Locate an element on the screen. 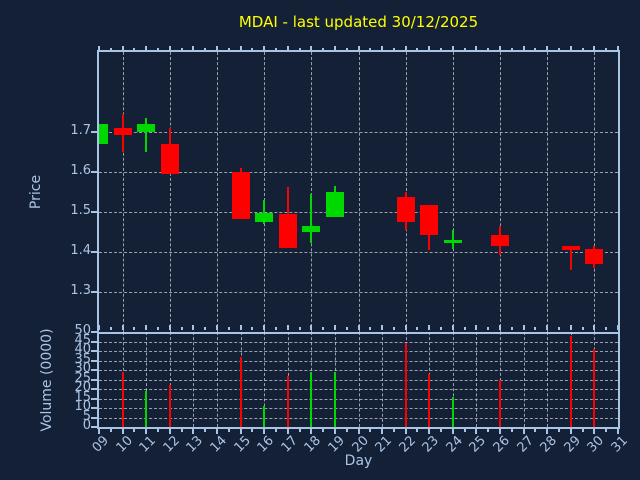 The width and height of the screenshot is (640, 480). x-tick-bottom-10.5 is located at coordinates (134, 430).